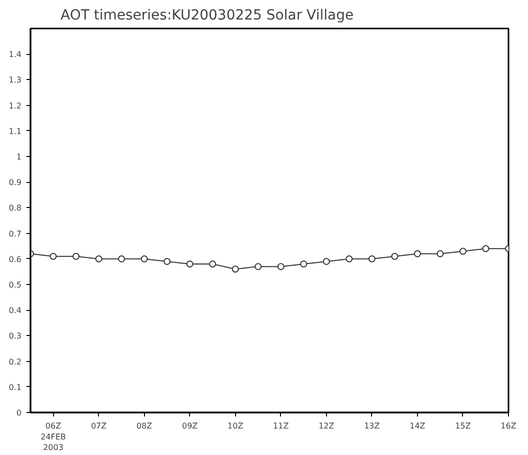 This screenshot has height=455, width=528. Describe the element at coordinates (372, 426) in the screenshot. I see `x-tick-label: 13Z` at that location.